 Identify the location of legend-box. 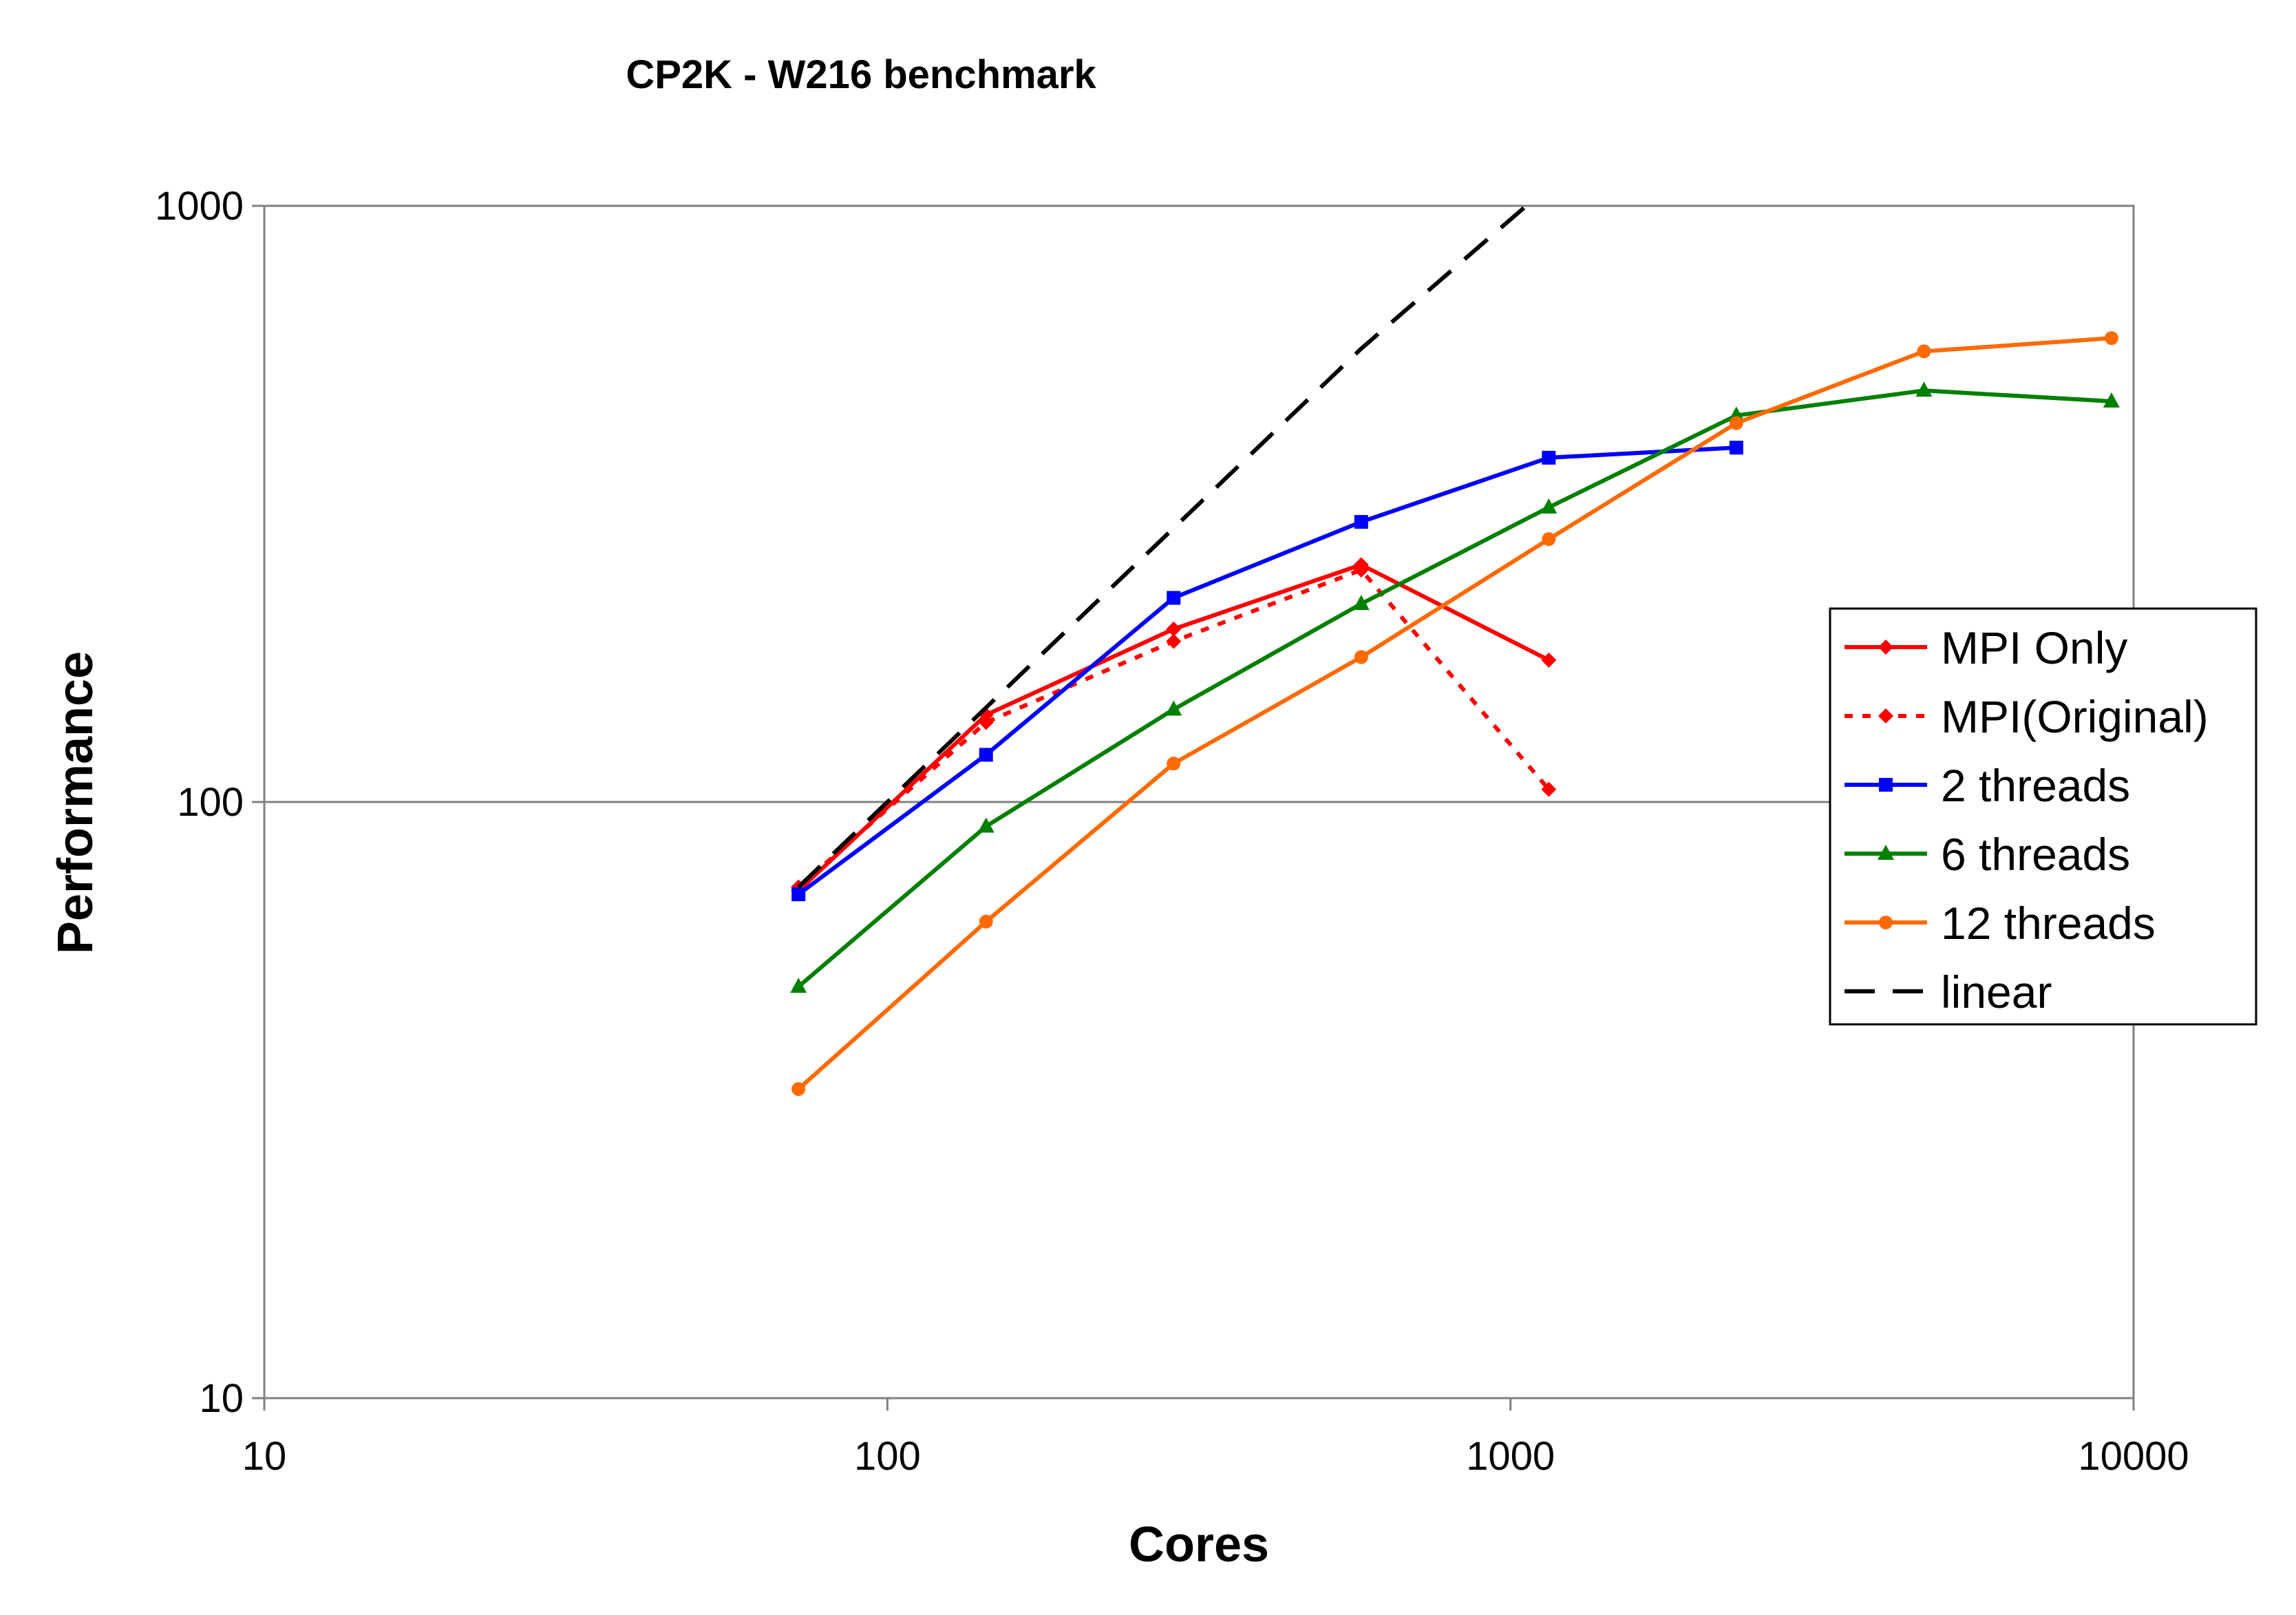
(2043, 816).